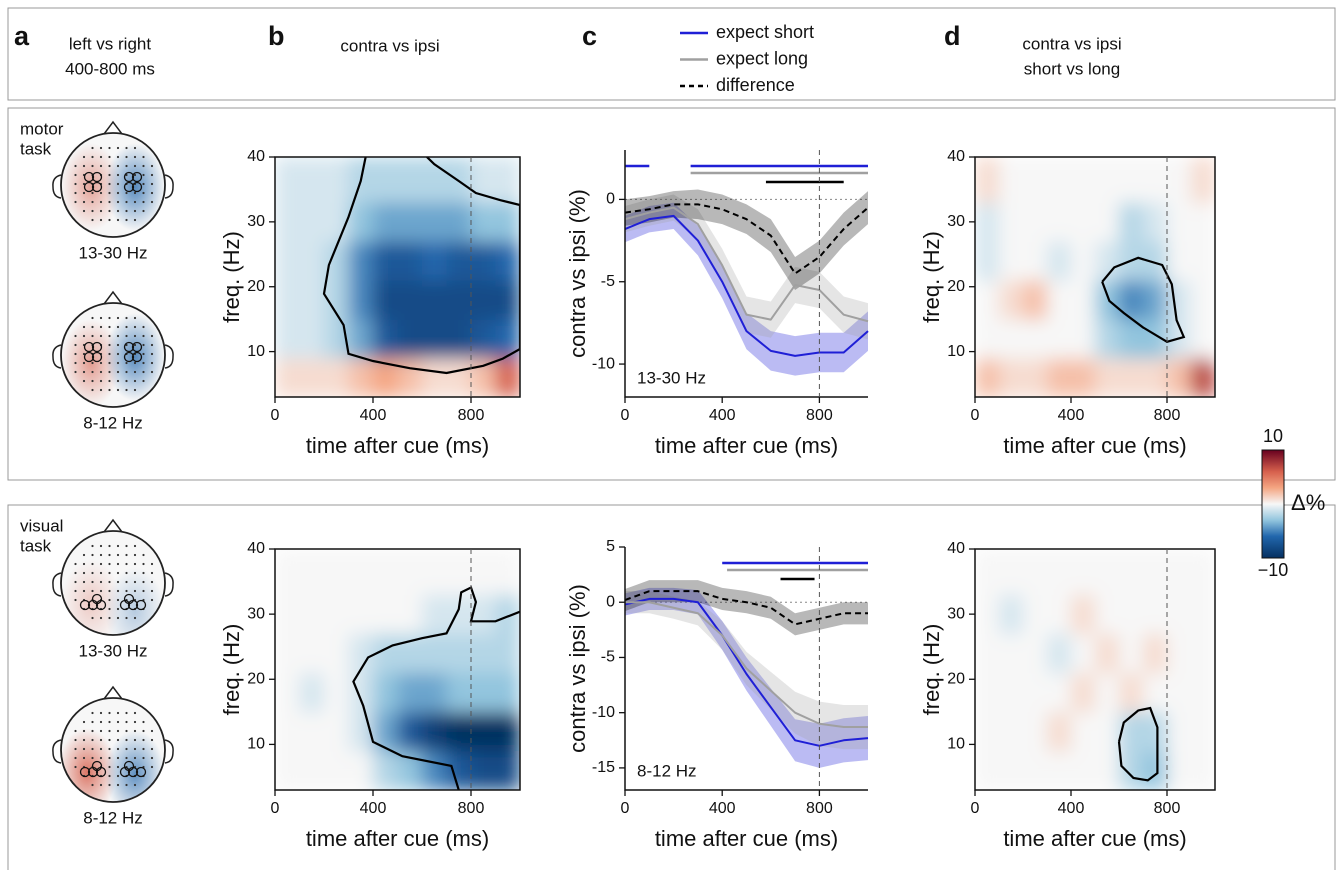  I want to click on y-tick-label: 40, so click(956, 156).